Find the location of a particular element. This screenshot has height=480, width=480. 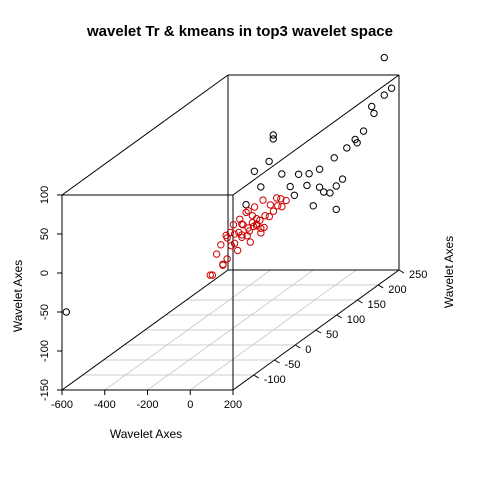

z-tick-label: -50 is located at coordinates (45, 312).